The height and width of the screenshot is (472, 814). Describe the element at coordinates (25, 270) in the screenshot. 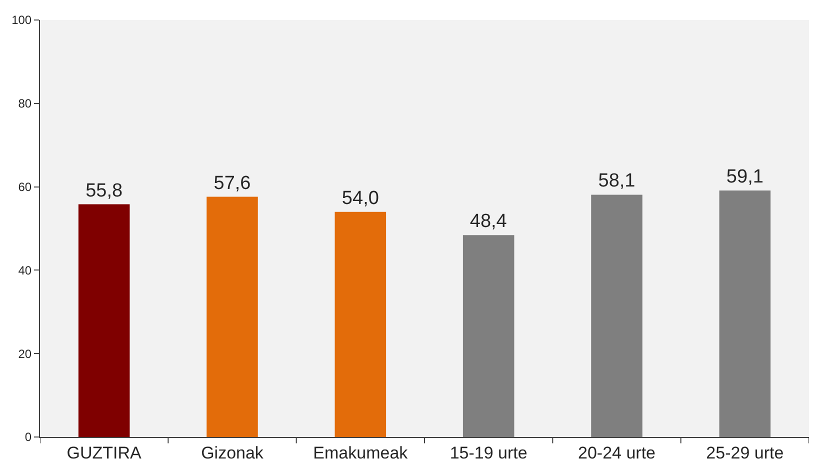

I see `y-tick-label: 40` at that location.